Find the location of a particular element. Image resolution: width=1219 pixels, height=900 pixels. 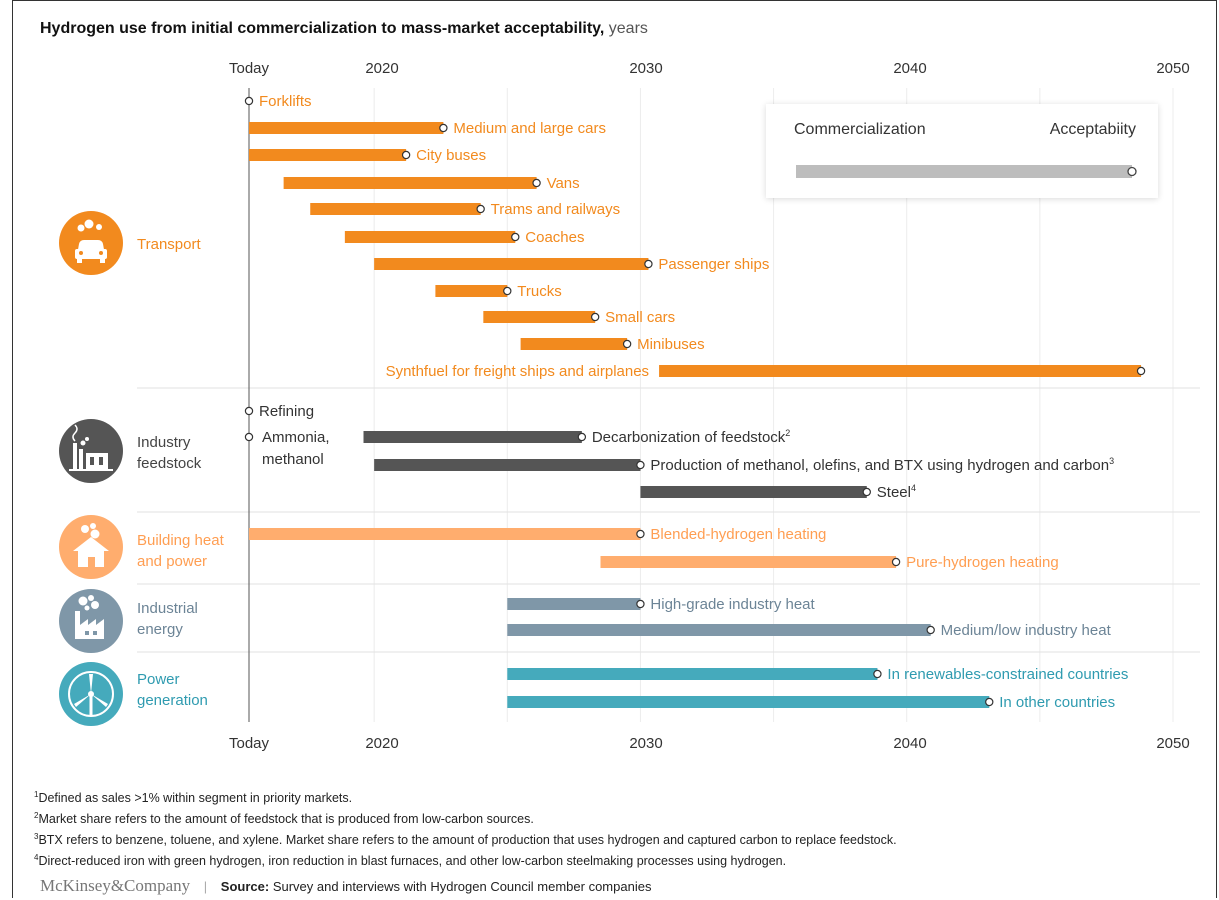

bar-label: Blended-hydrogen heating is located at coordinates (738, 534).